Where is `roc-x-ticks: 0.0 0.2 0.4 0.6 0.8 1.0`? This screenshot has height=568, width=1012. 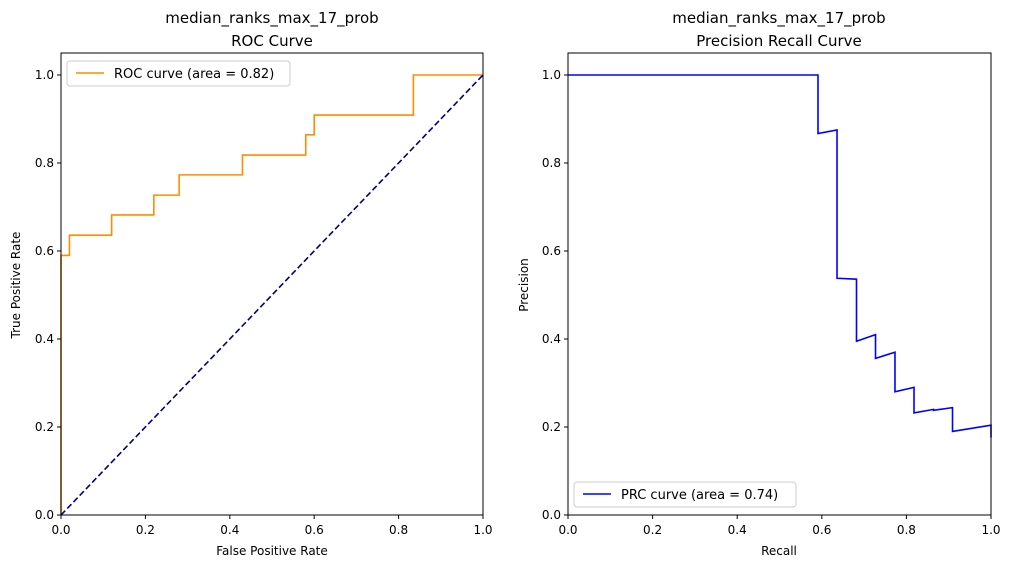 roc-x-ticks: 0.0 0.2 0.4 0.6 0.8 1.0 is located at coordinates (272, 526).